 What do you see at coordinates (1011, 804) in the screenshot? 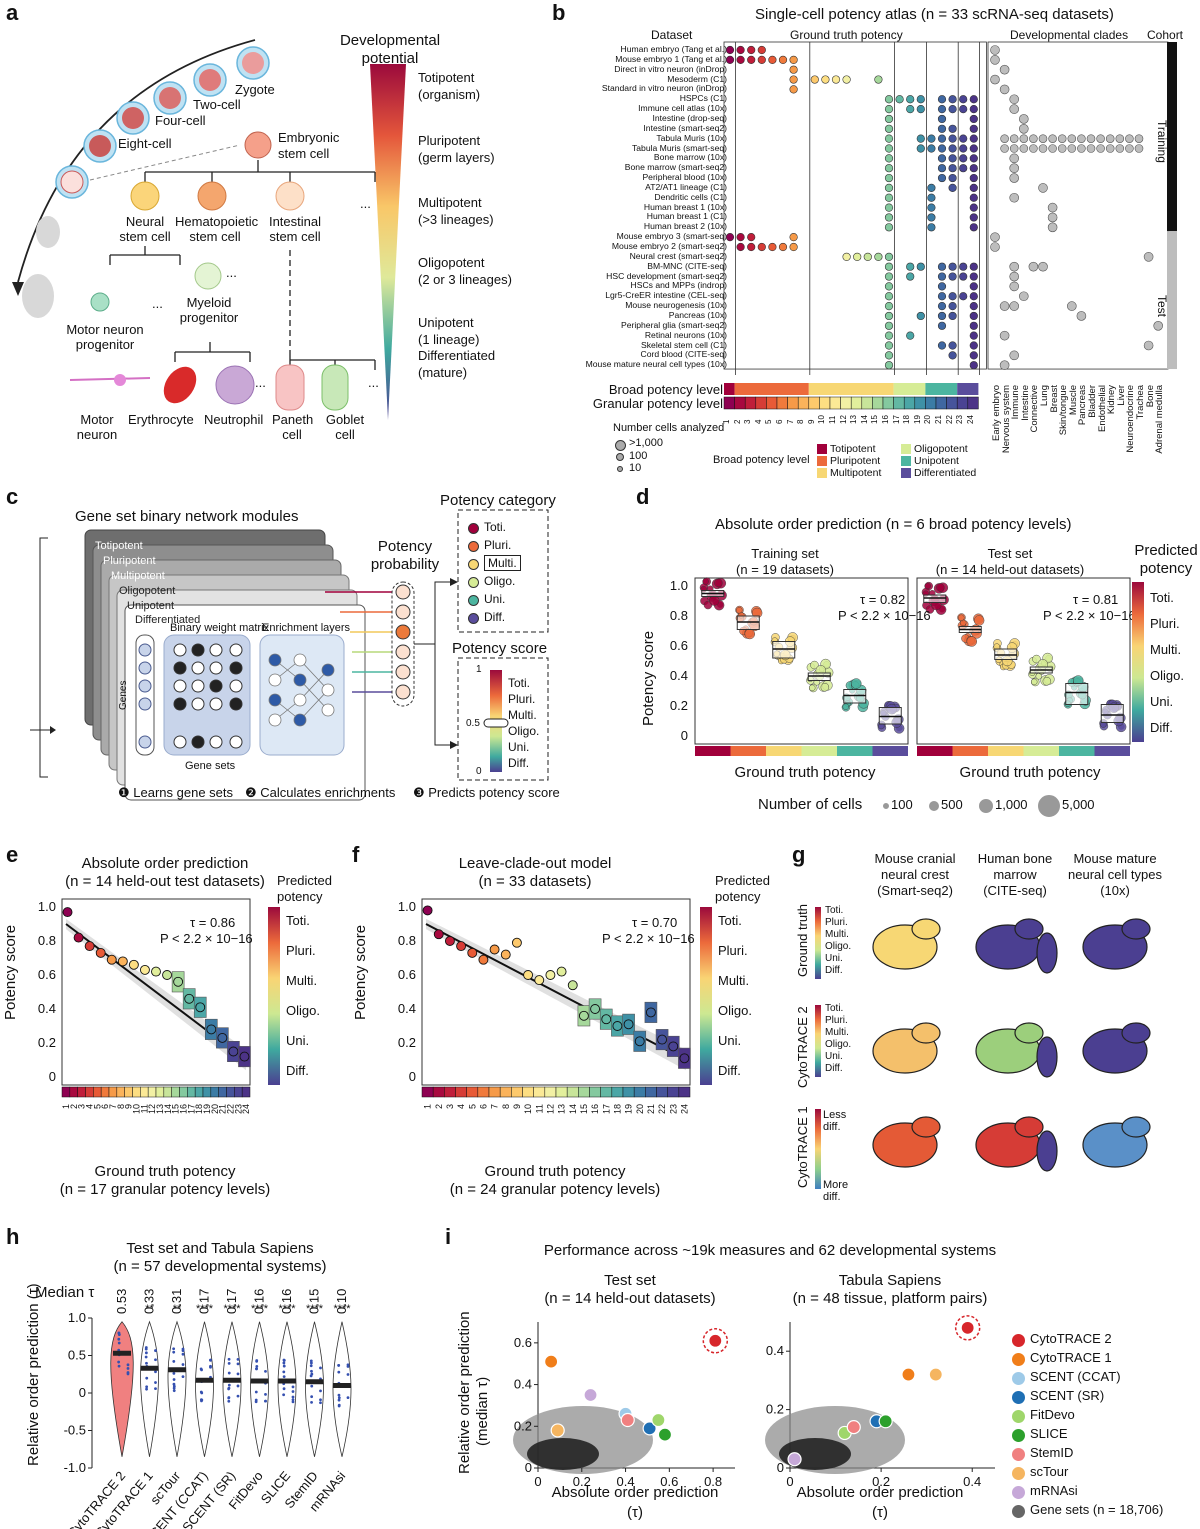
I see `d-size-label: 1,000` at bounding box center [1011, 804].